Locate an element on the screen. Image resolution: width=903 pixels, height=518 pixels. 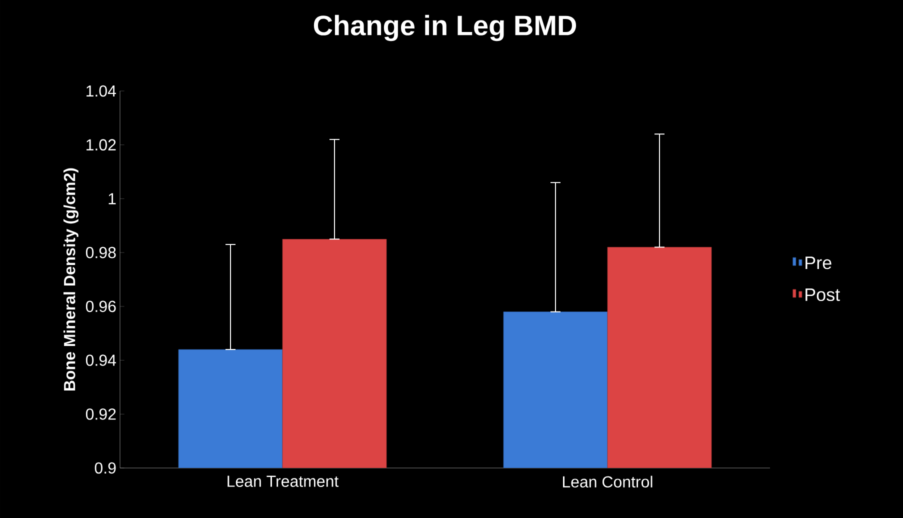
y-tick-label: 0.96 is located at coordinates (101, 306).